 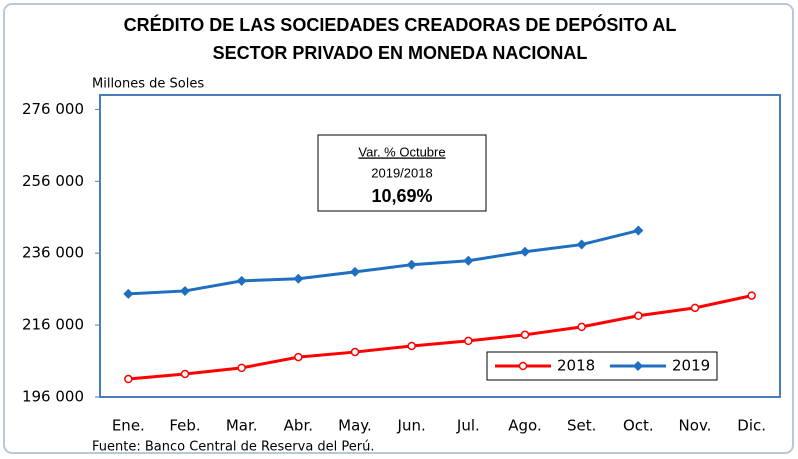 What do you see at coordinates (53, 325) in the screenshot?
I see `y-tick-label: 216 000` at bounding box center [53, 325].